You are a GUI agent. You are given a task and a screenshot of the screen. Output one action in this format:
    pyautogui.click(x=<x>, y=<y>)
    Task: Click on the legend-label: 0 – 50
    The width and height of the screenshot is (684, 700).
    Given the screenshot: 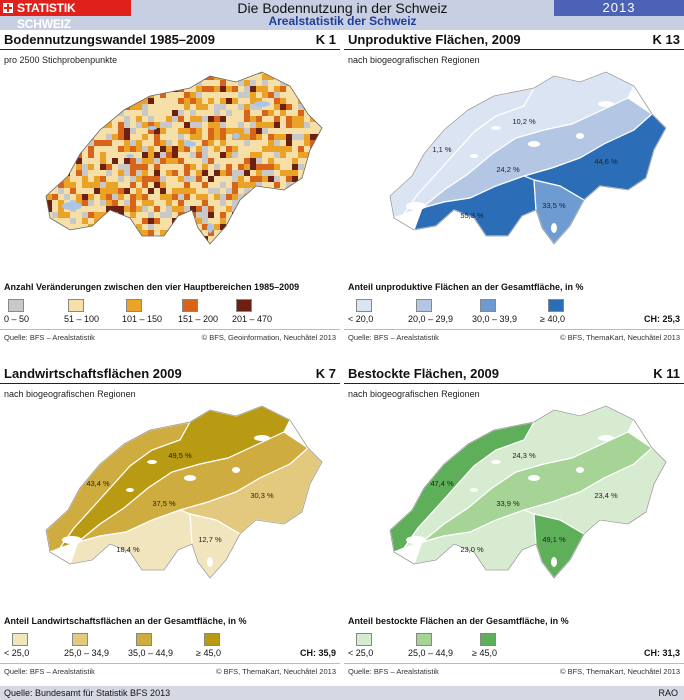 What is the action you would take?
    pyautogui.click(x=17, y=319)
    